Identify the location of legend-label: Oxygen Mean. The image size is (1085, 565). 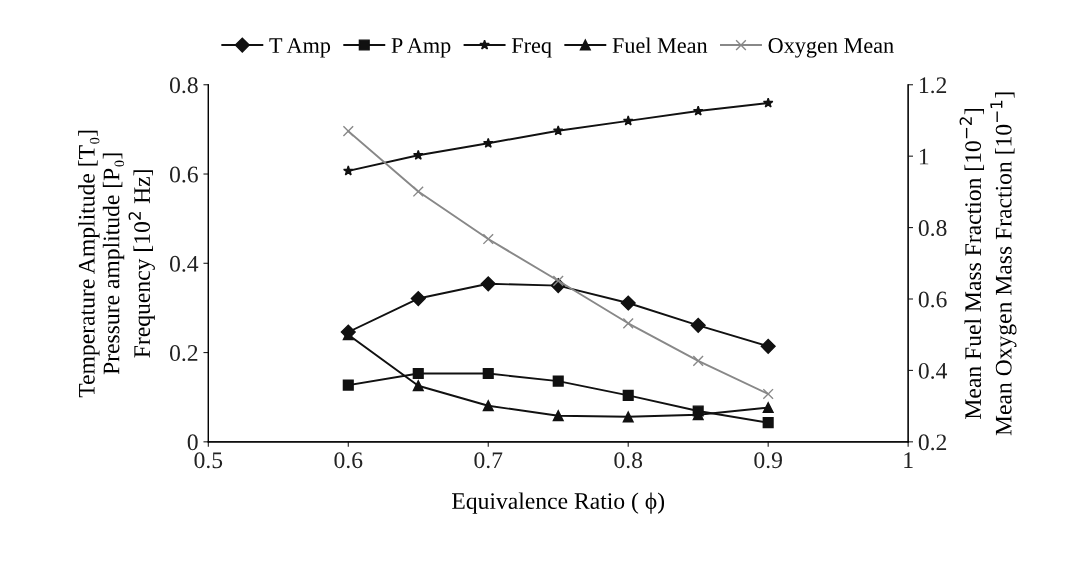
(831, 48).